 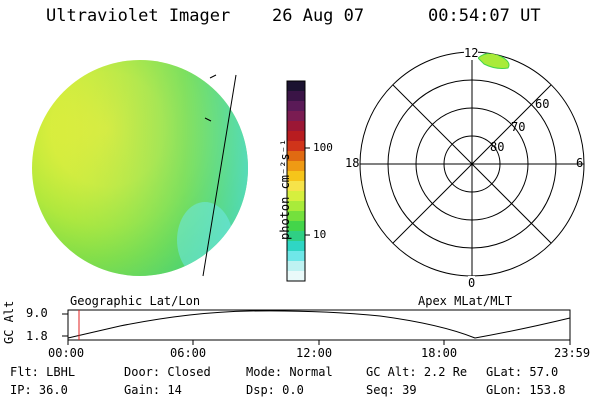 What do you see at coordinates (9, 322) in the screenshot?
I see `orbit-y-label: GC Alt` at bounding box center [9, 322].